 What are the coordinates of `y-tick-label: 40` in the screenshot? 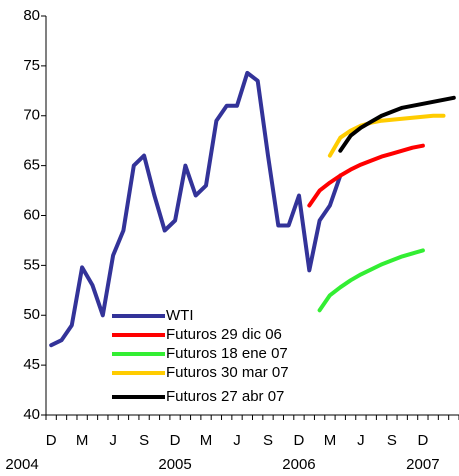 It's located at (31, 414).